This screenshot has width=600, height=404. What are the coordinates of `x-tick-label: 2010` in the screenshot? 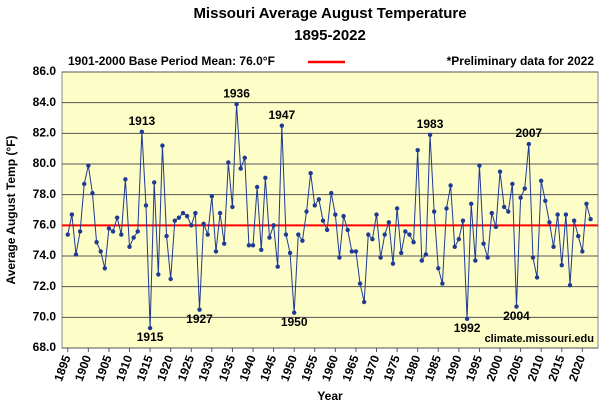 It's located at (536, 368).